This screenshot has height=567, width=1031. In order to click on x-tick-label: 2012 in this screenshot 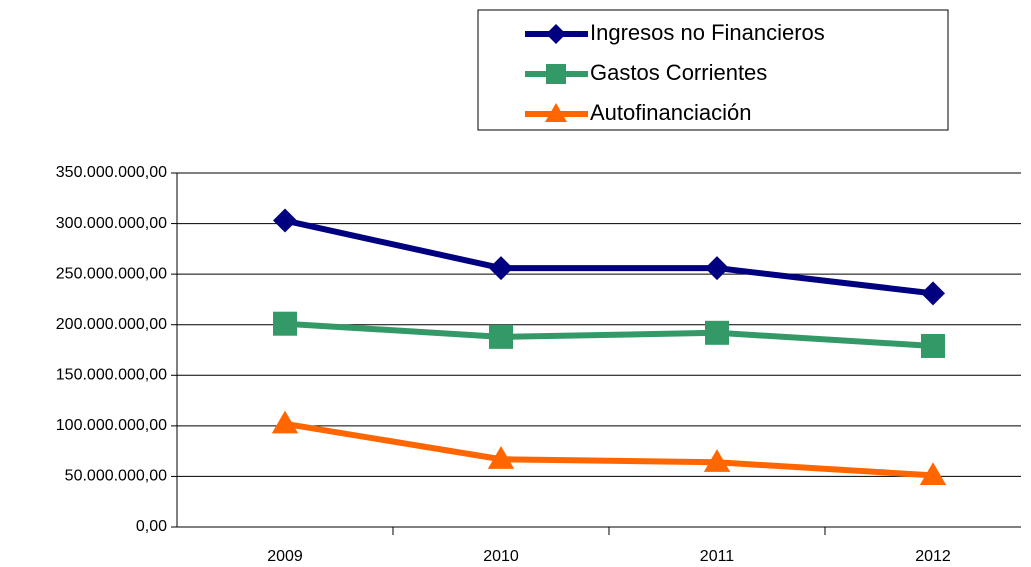, I will do `click(933, 556)`.